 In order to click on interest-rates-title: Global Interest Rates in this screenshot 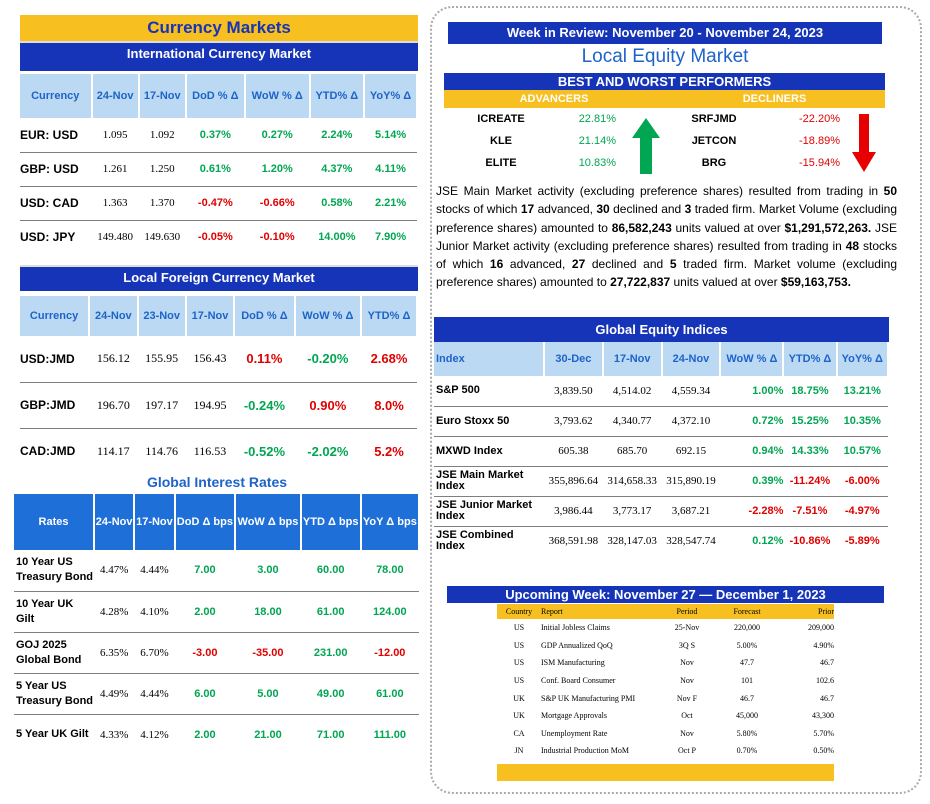, I will do `click(217, 482)`.